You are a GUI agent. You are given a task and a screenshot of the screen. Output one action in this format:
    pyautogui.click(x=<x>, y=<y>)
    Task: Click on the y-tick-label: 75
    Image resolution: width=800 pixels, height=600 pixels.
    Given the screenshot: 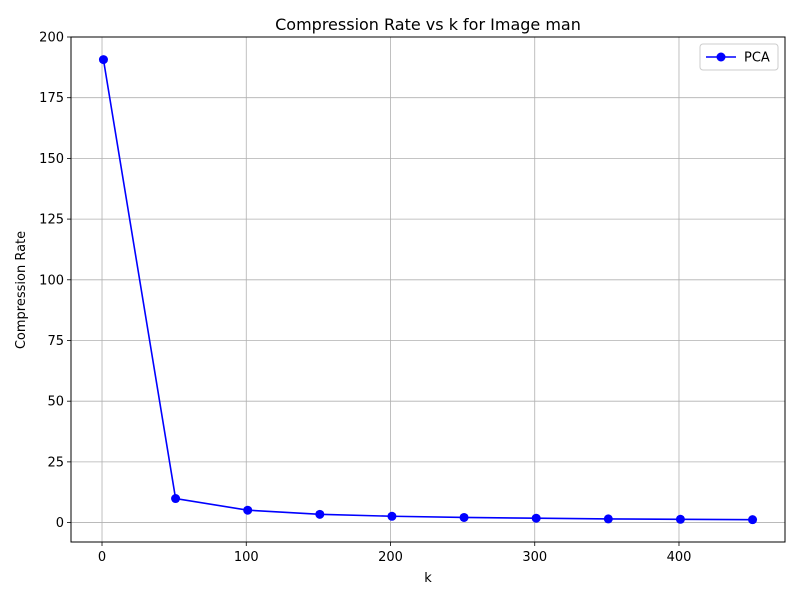 What is the action you would take?
    pyautogui.click(x=55, y=341)
    